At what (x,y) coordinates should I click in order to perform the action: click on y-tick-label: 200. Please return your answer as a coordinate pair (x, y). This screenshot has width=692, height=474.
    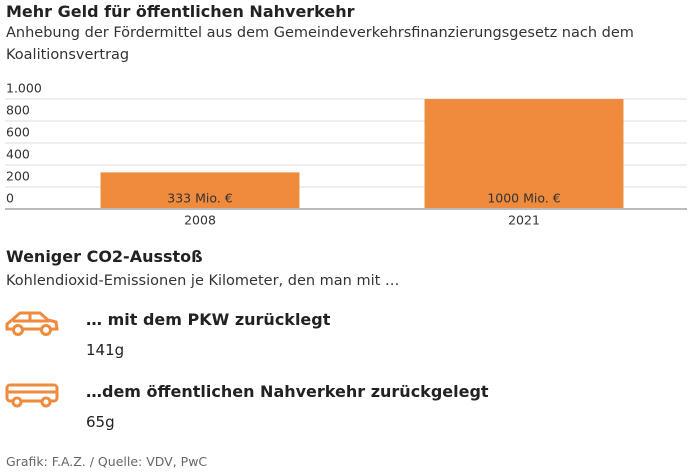
    Looking at the image, I should click on (18, 176).